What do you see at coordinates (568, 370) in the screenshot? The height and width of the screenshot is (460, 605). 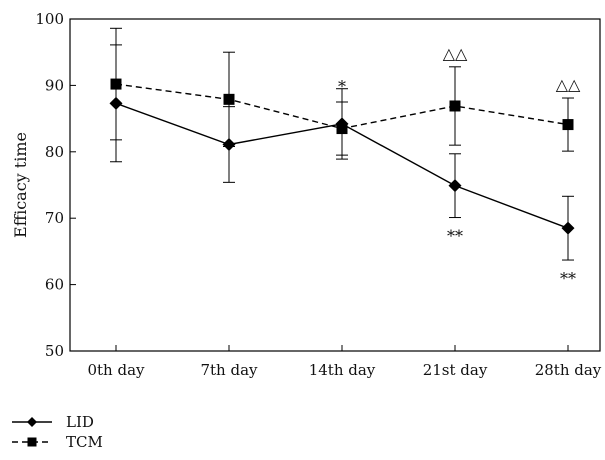 I see `x-tick-label: 28th day` at bounding box center [568, 370].